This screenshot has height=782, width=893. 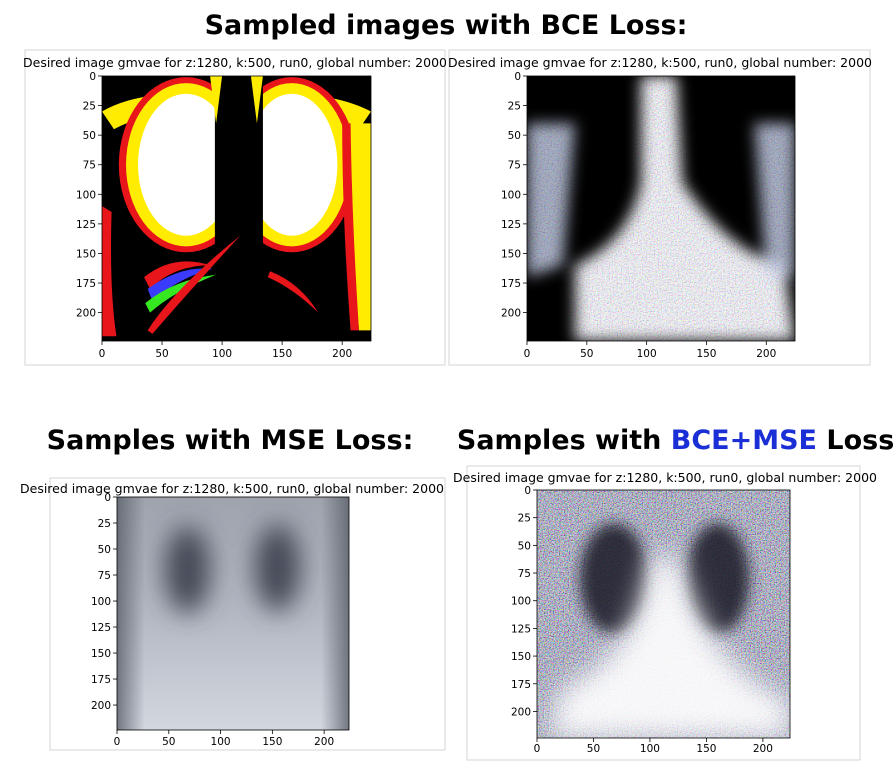 What do you see at coordinates (230, 440) in the screenshot?
I see `heading: Samples with MSE Loss:` at bounding box center [230, 440].